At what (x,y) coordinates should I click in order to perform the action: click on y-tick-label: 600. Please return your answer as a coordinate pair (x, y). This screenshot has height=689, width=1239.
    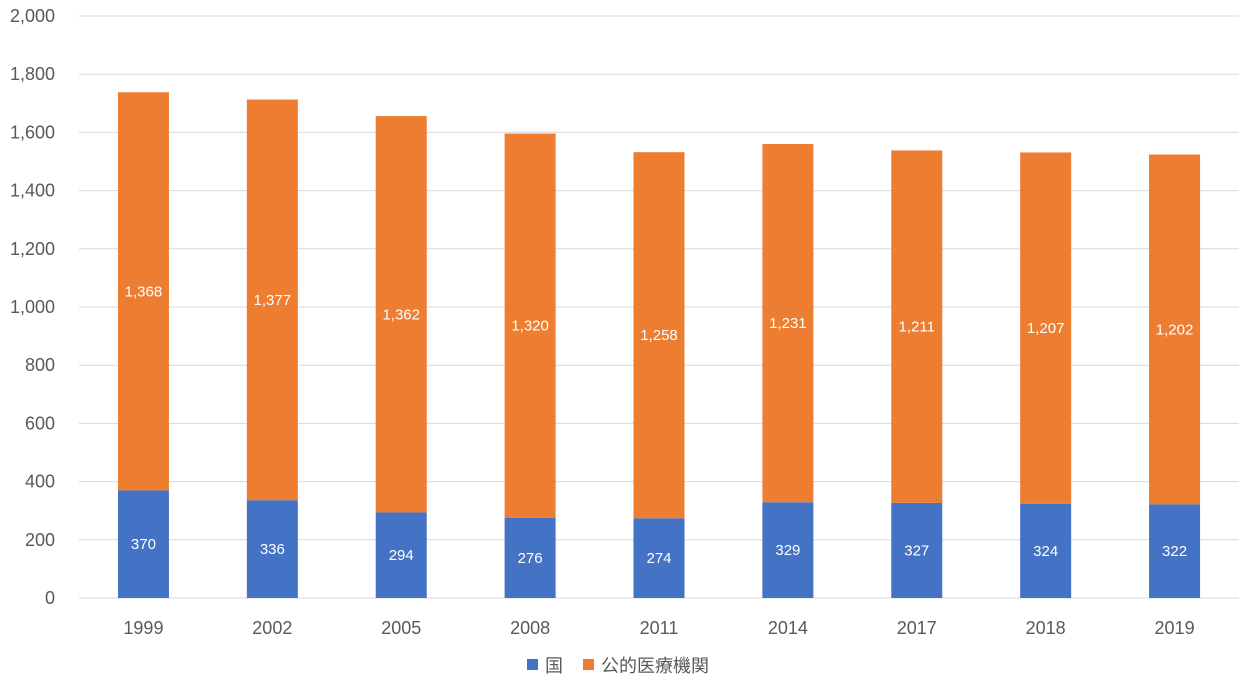
    Looking at the image, I should click on (40, 423).